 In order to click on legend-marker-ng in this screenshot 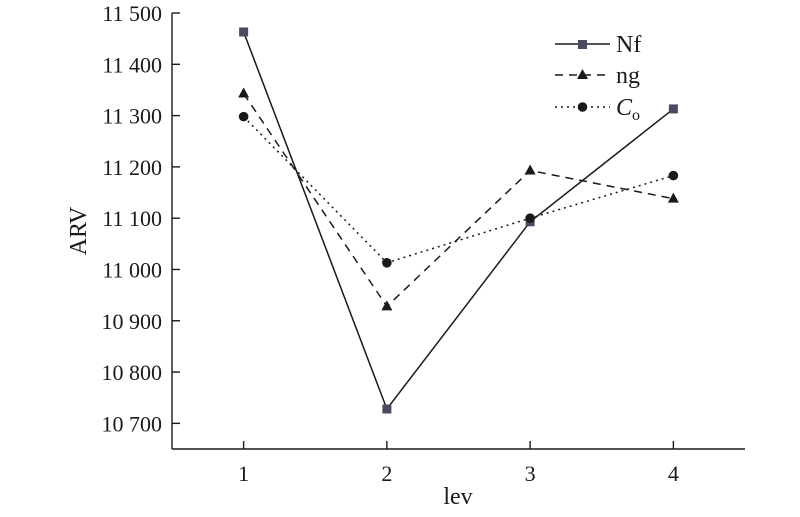, I will do `click(582, 74)`.